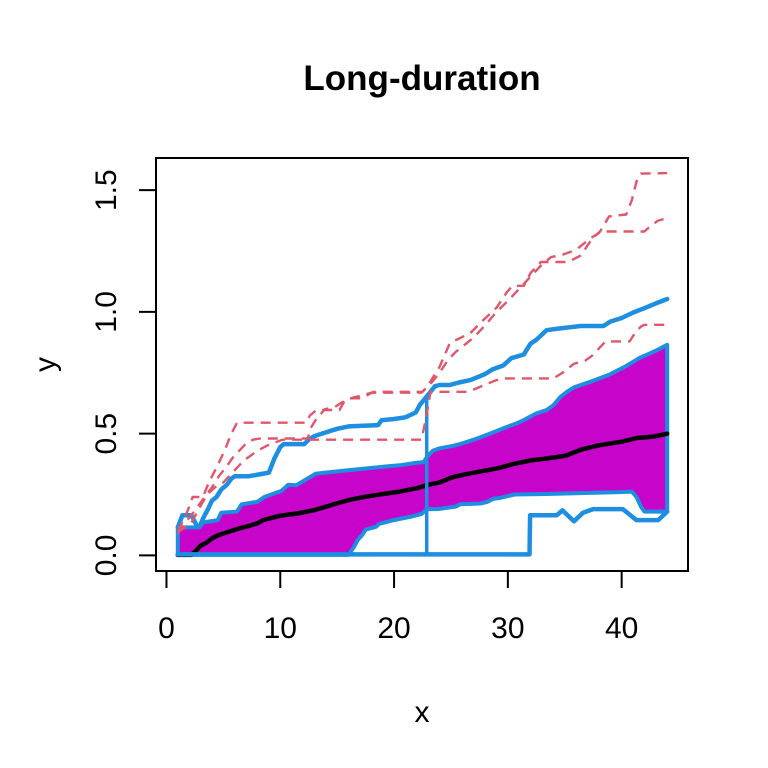 This screenshot has height=768, width=768. I want to click on x-axis-label: x, so click(422, 712).